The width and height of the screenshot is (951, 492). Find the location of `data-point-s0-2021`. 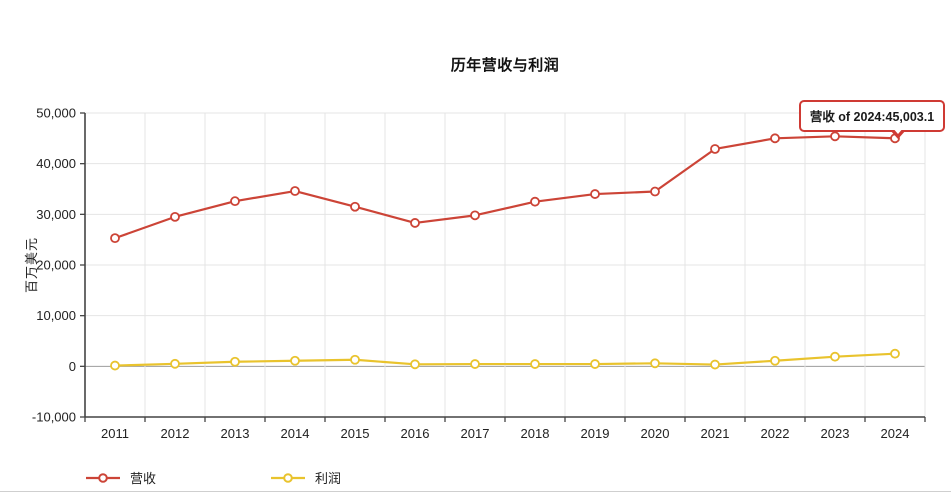

data-point-s0-2021 is located at coordinates (715, 149).